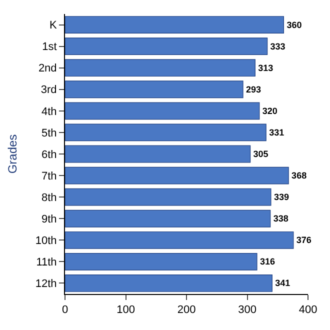 The height and width of the screenshot is (330, 330). Describe the element at coordinates (278, 46) in the screenshot. I see `data-label: 333` at that location.